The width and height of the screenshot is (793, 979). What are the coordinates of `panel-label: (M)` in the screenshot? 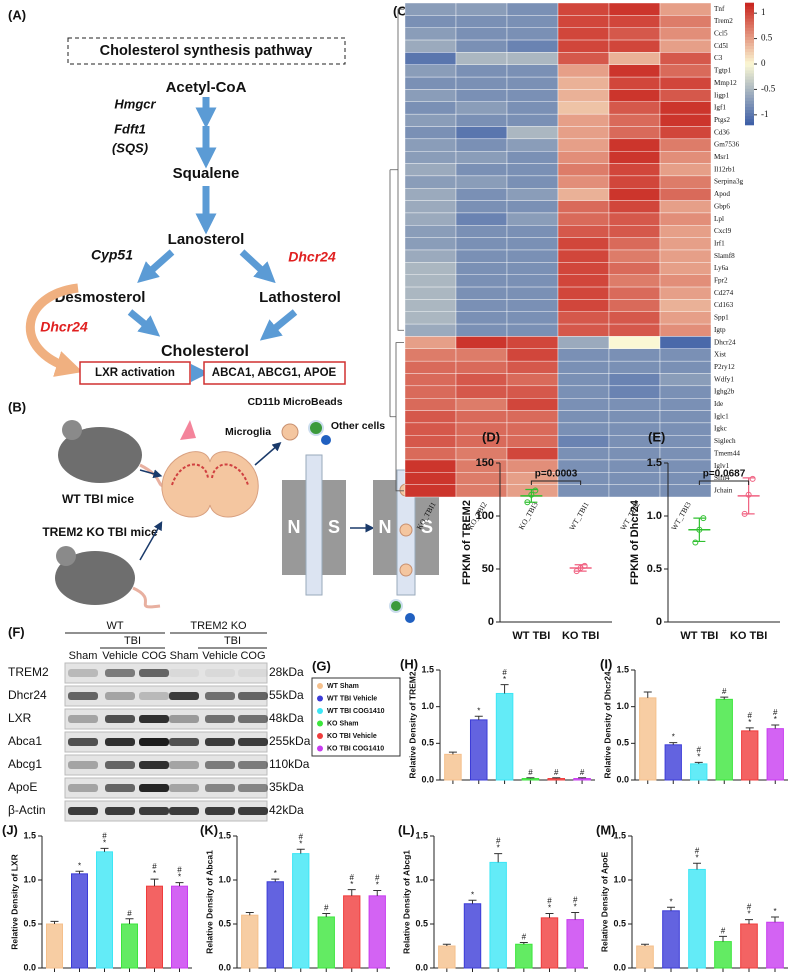 It's located at (606, 829).